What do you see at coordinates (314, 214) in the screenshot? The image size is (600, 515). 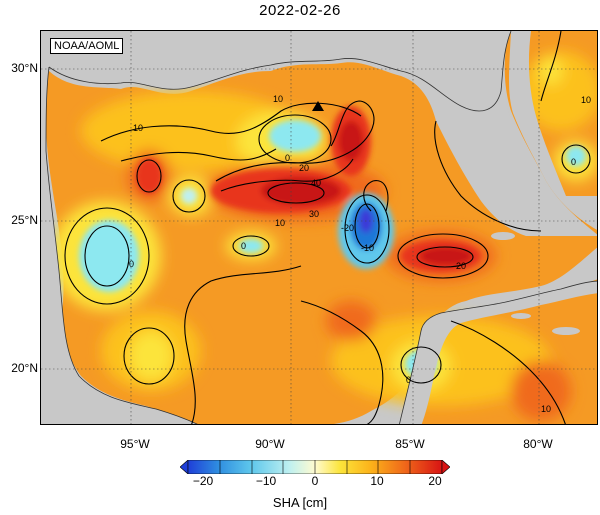 I see `contour-label: 30` at bounding box center [314, 214].